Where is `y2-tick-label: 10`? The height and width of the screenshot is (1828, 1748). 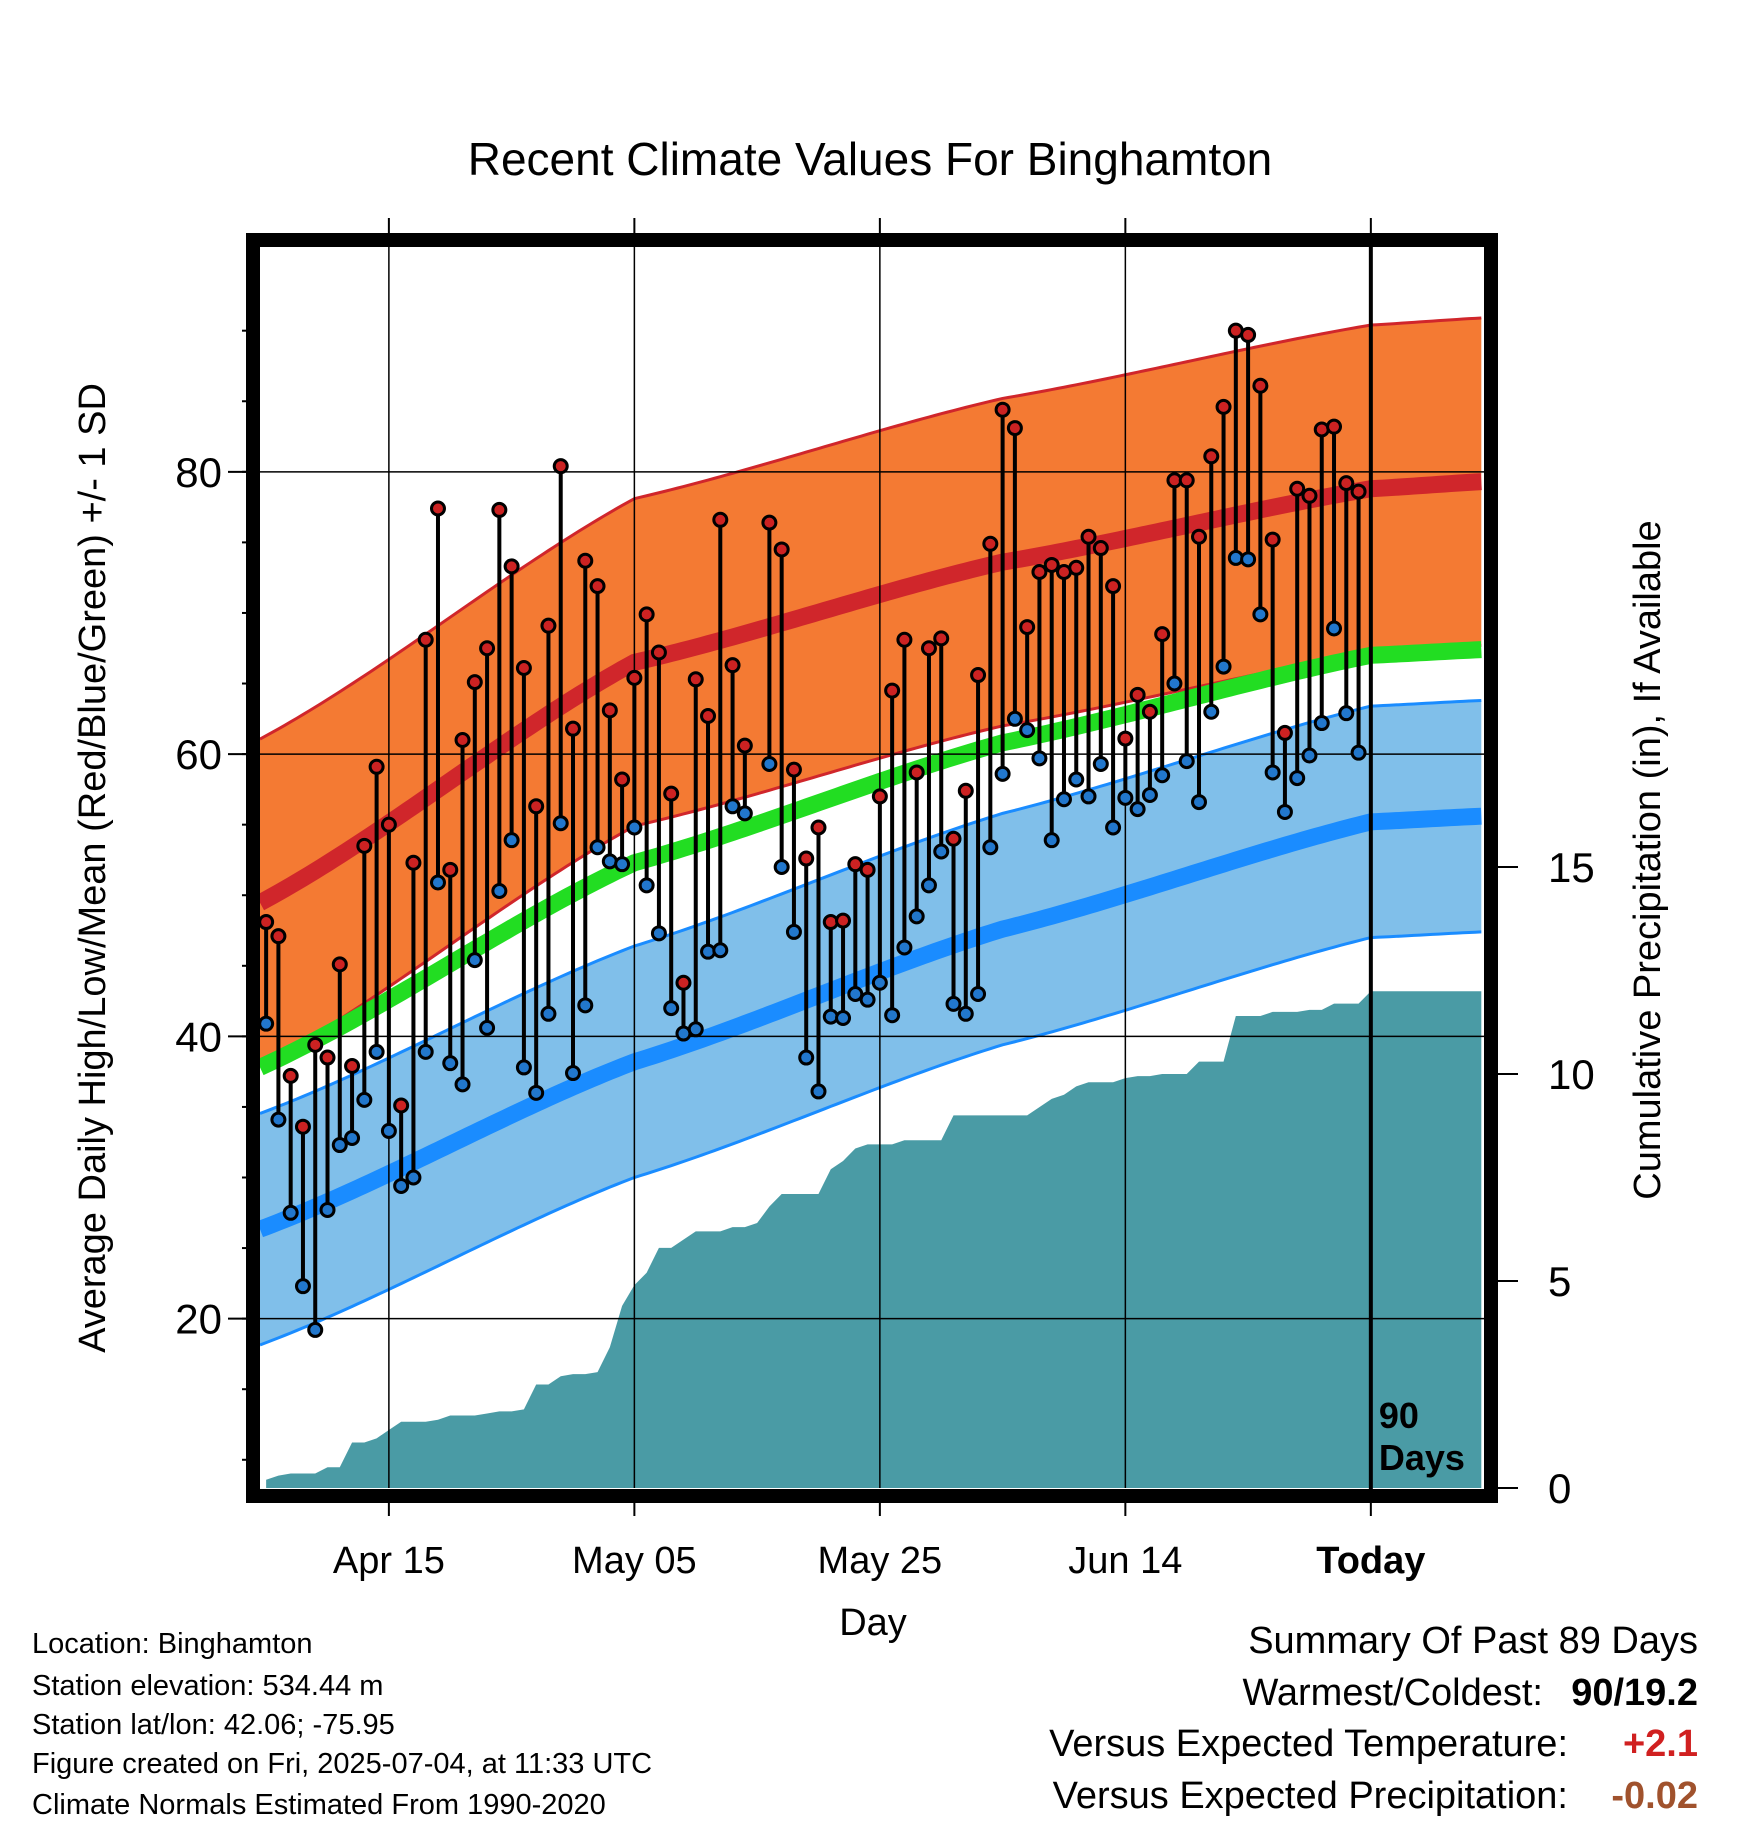 y2-tick-label: 10 is located at coordinates (1571, 1074).